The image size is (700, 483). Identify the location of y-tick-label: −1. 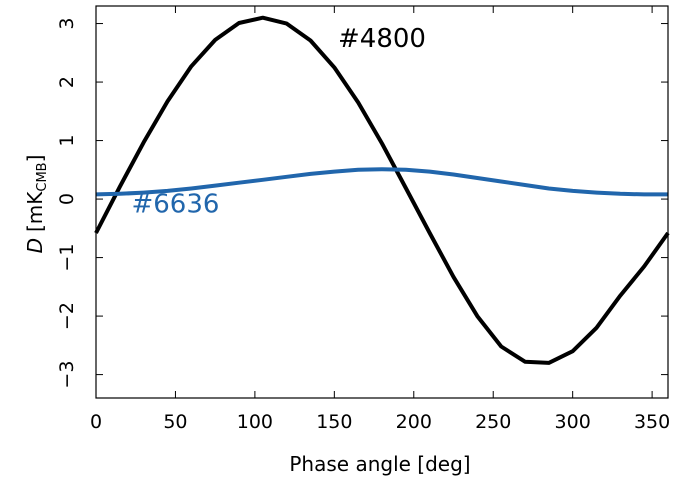
(67, 258).